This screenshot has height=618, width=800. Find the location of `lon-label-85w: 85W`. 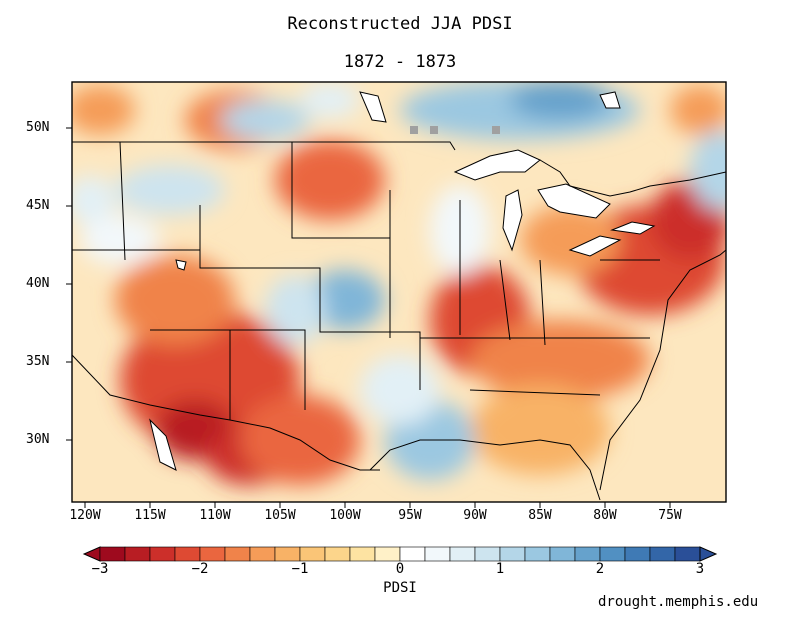

lon-label-85w: 85W is located at coordinates (540, 515).